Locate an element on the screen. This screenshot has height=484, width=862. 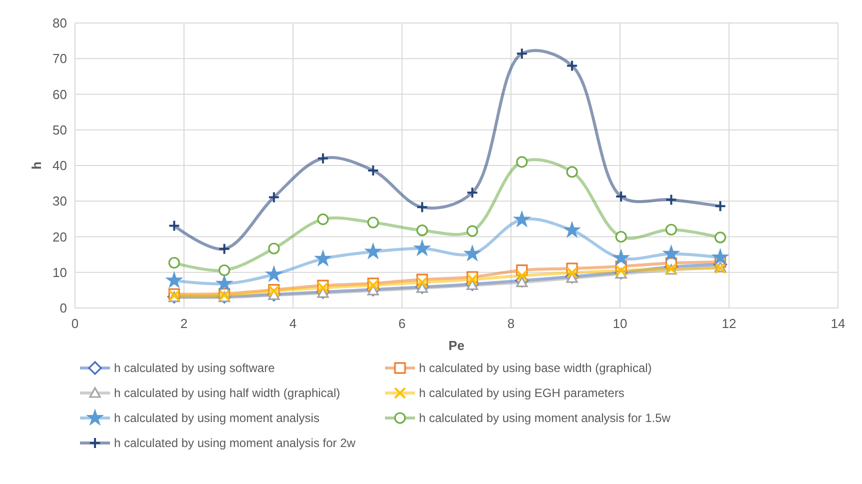
x-tick-label: 2 is located at coordinates (184, 323).